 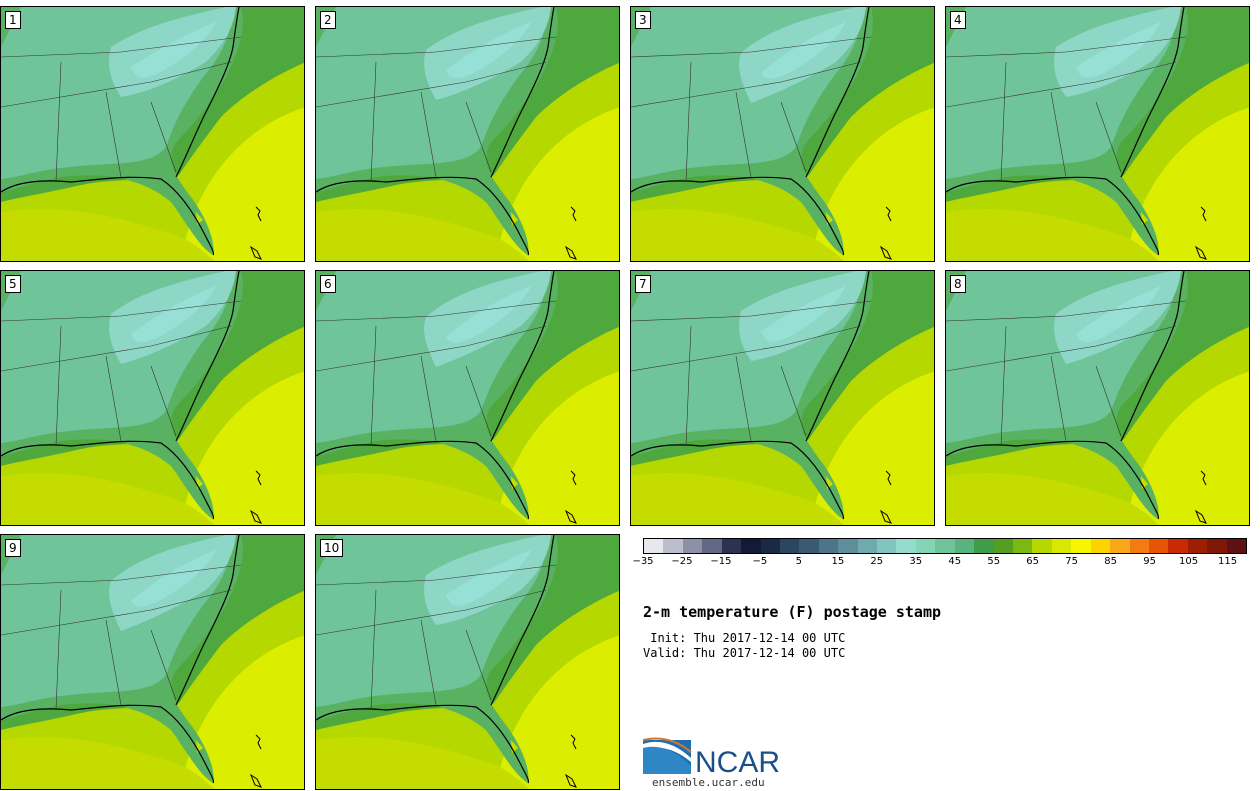 I want to click on temperature-colorbar, so click(x=945, y=546).